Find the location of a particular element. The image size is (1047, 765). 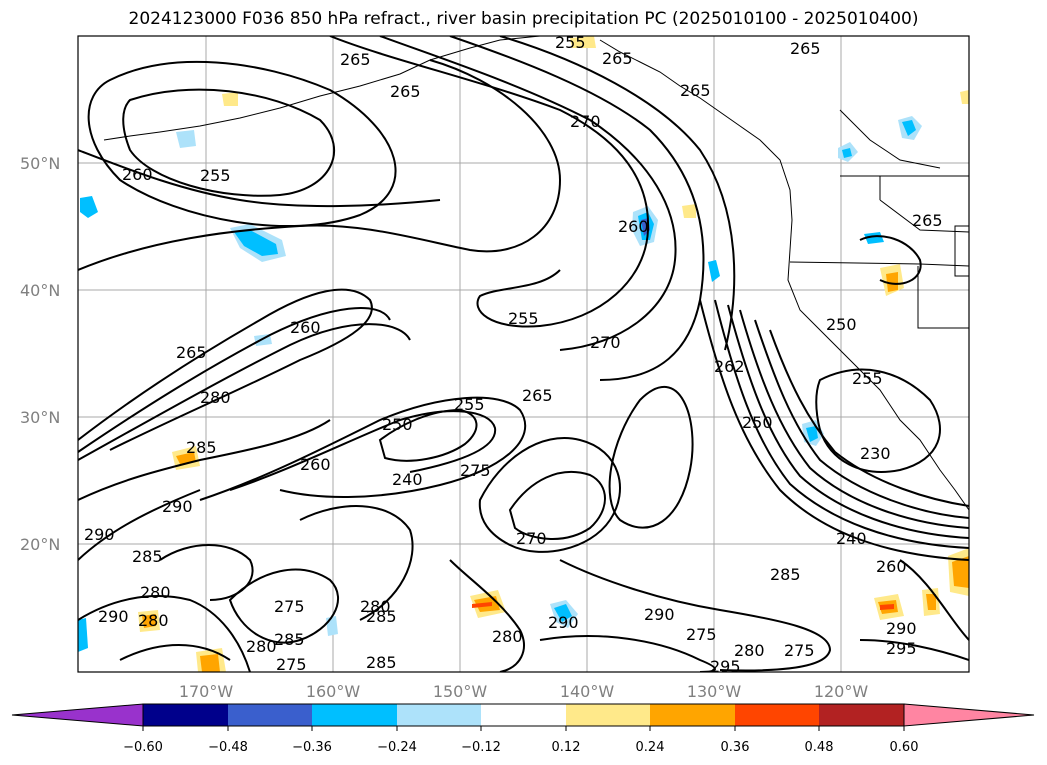

lat-label-20n: 20°N is located at coordinates (40, 544).